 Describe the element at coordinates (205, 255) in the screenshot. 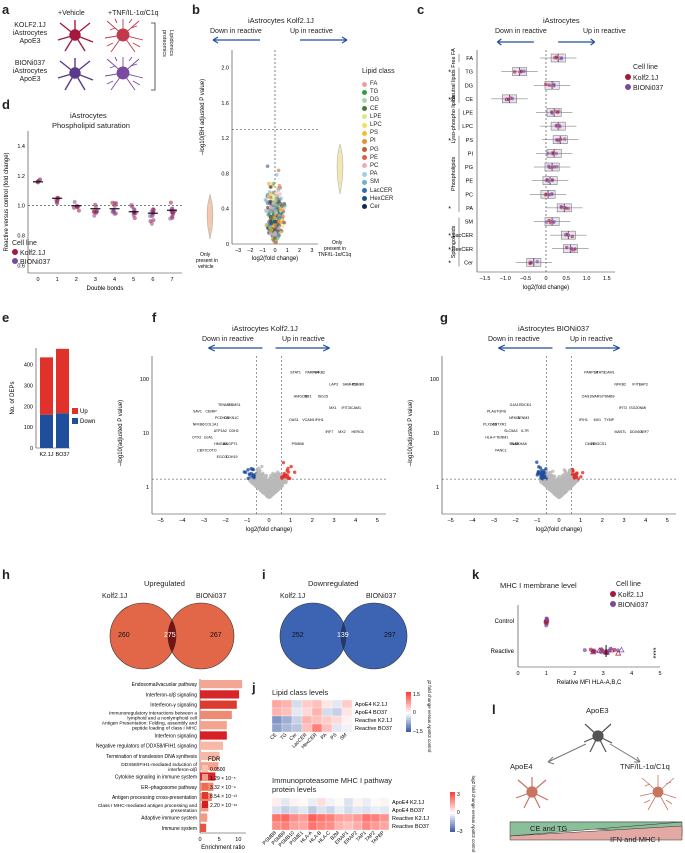

I see `b-left-extra: Only` at that location.